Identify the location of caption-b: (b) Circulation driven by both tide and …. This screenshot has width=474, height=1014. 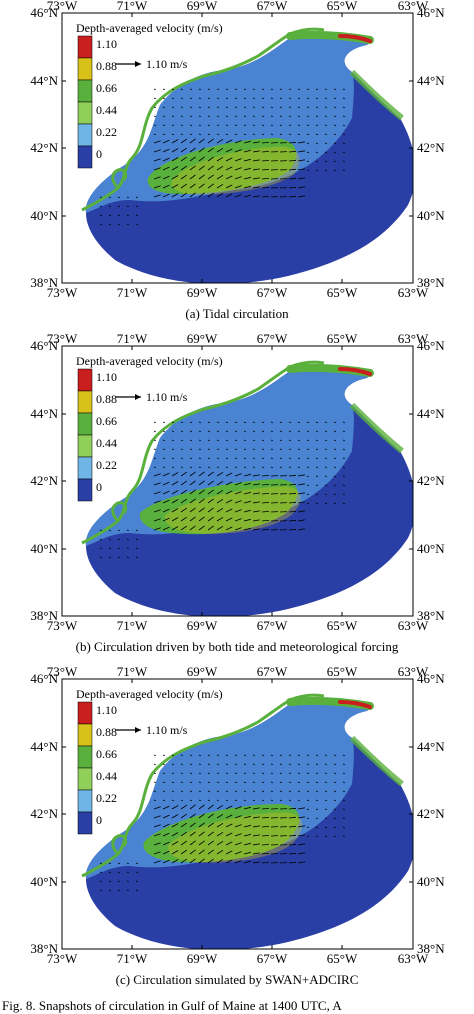
(237, 647).